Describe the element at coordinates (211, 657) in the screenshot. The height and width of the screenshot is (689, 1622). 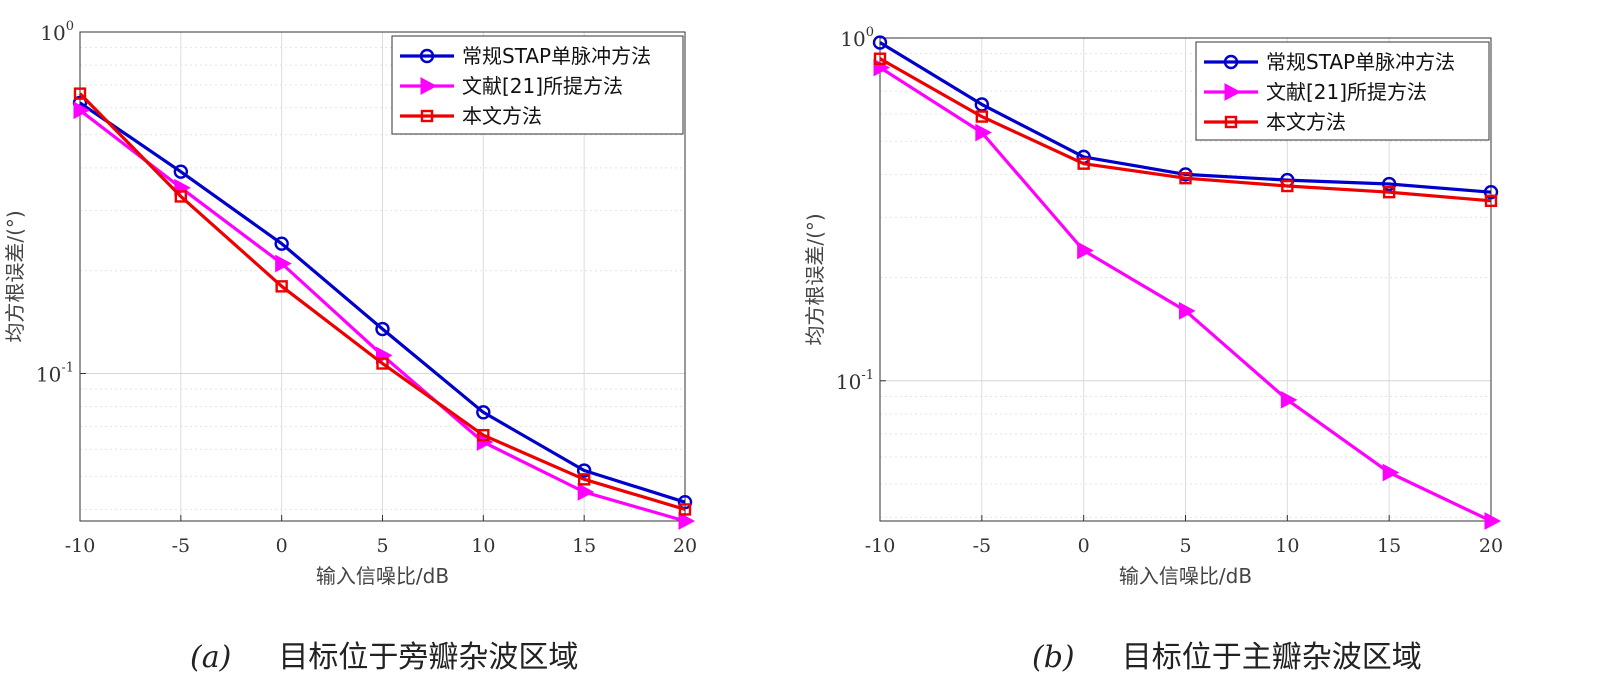
I see `caption-a-tag: (a)` at that location.